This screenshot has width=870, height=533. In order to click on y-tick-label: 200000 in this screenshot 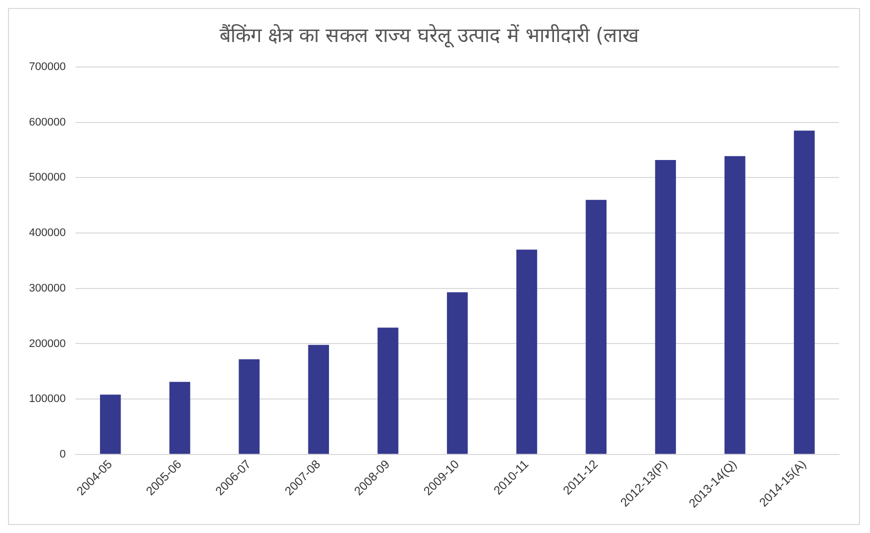, I will do `click(47, 344)`.